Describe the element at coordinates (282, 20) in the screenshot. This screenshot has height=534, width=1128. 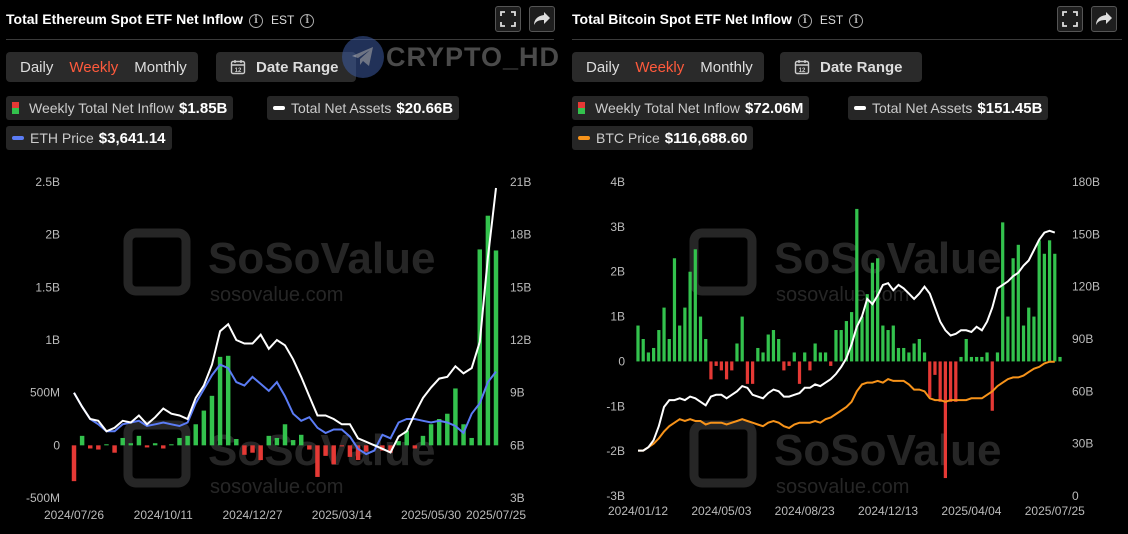
I see `eth-timezone: EST` at that location.